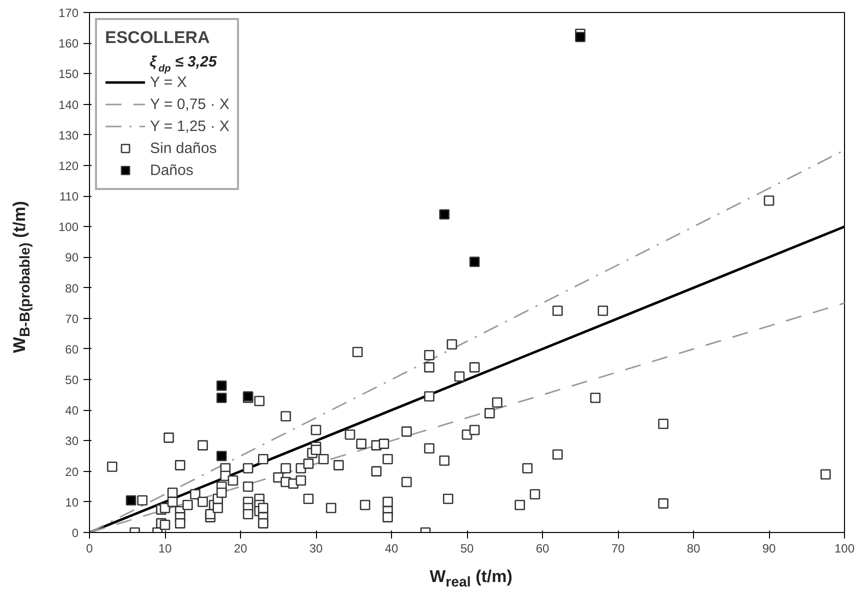 The image size is (857, 597). I want to click on y-tick-label: 80, so click(72, 288).